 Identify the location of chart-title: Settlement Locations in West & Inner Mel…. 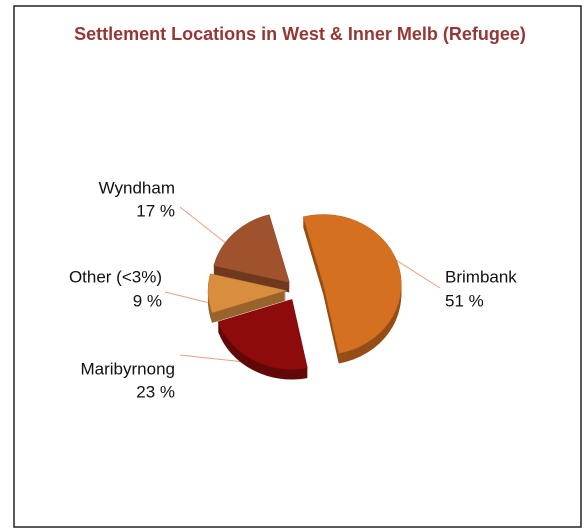
(300, 34).